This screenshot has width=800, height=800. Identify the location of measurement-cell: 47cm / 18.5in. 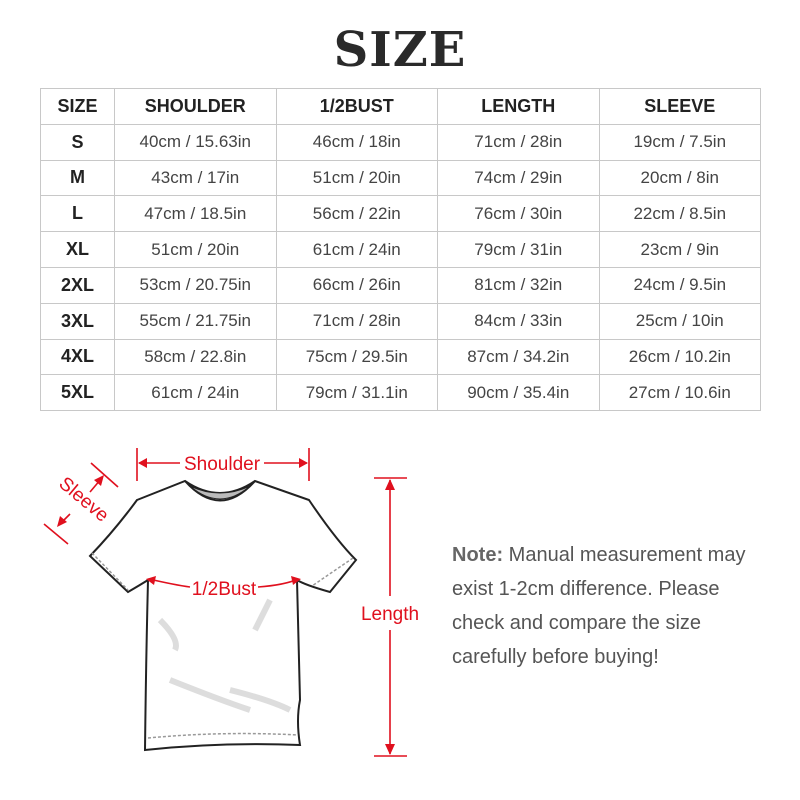
(195, 214).